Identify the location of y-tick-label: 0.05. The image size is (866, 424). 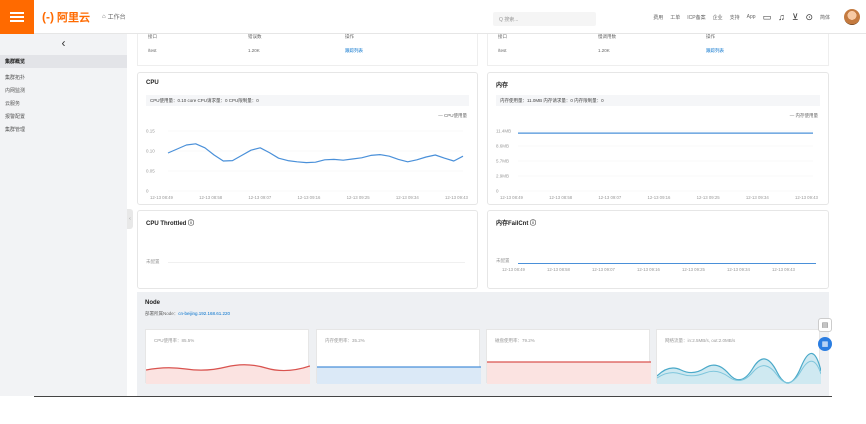
(150, 171).